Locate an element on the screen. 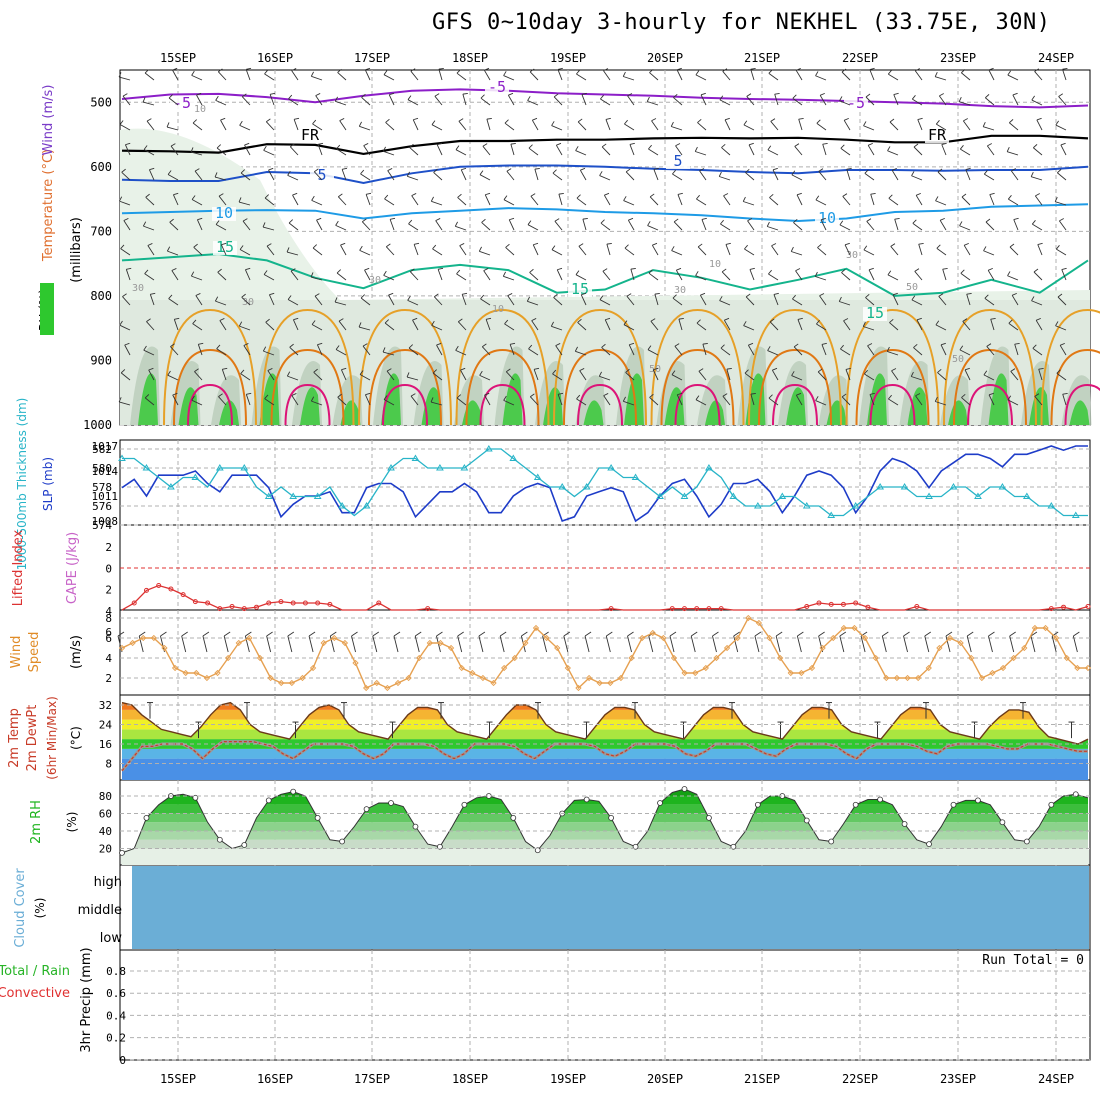 Image resolution: width=1100 pixels, height=1100 pixels. precip-tick: 0.4 is located at coordinates (116, 1015).